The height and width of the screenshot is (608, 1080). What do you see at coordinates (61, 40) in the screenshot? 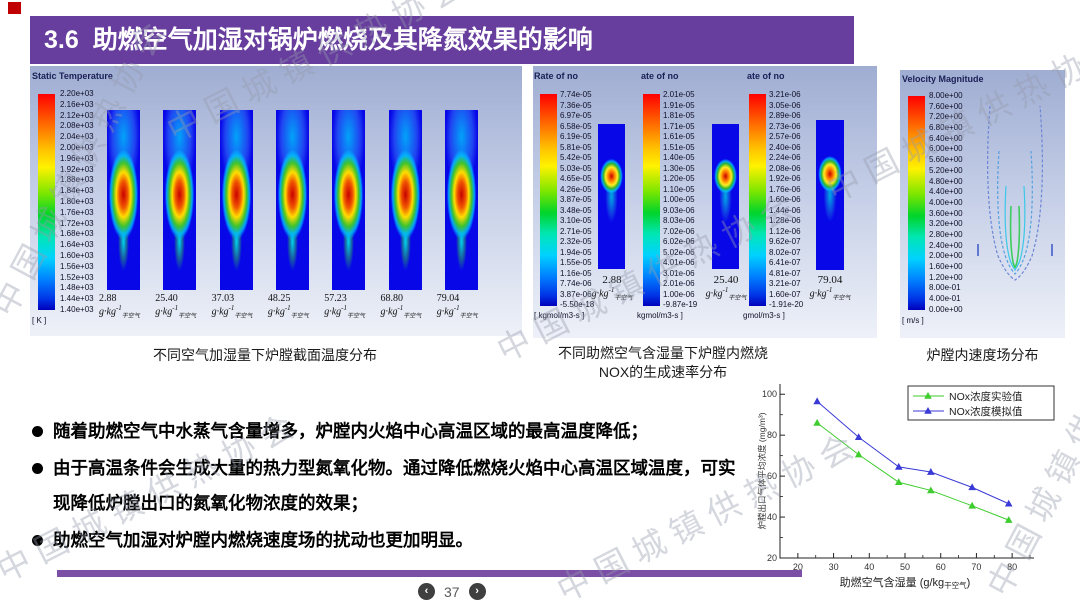
I see `section-number: 3.6` at bounding box center [61, 40].